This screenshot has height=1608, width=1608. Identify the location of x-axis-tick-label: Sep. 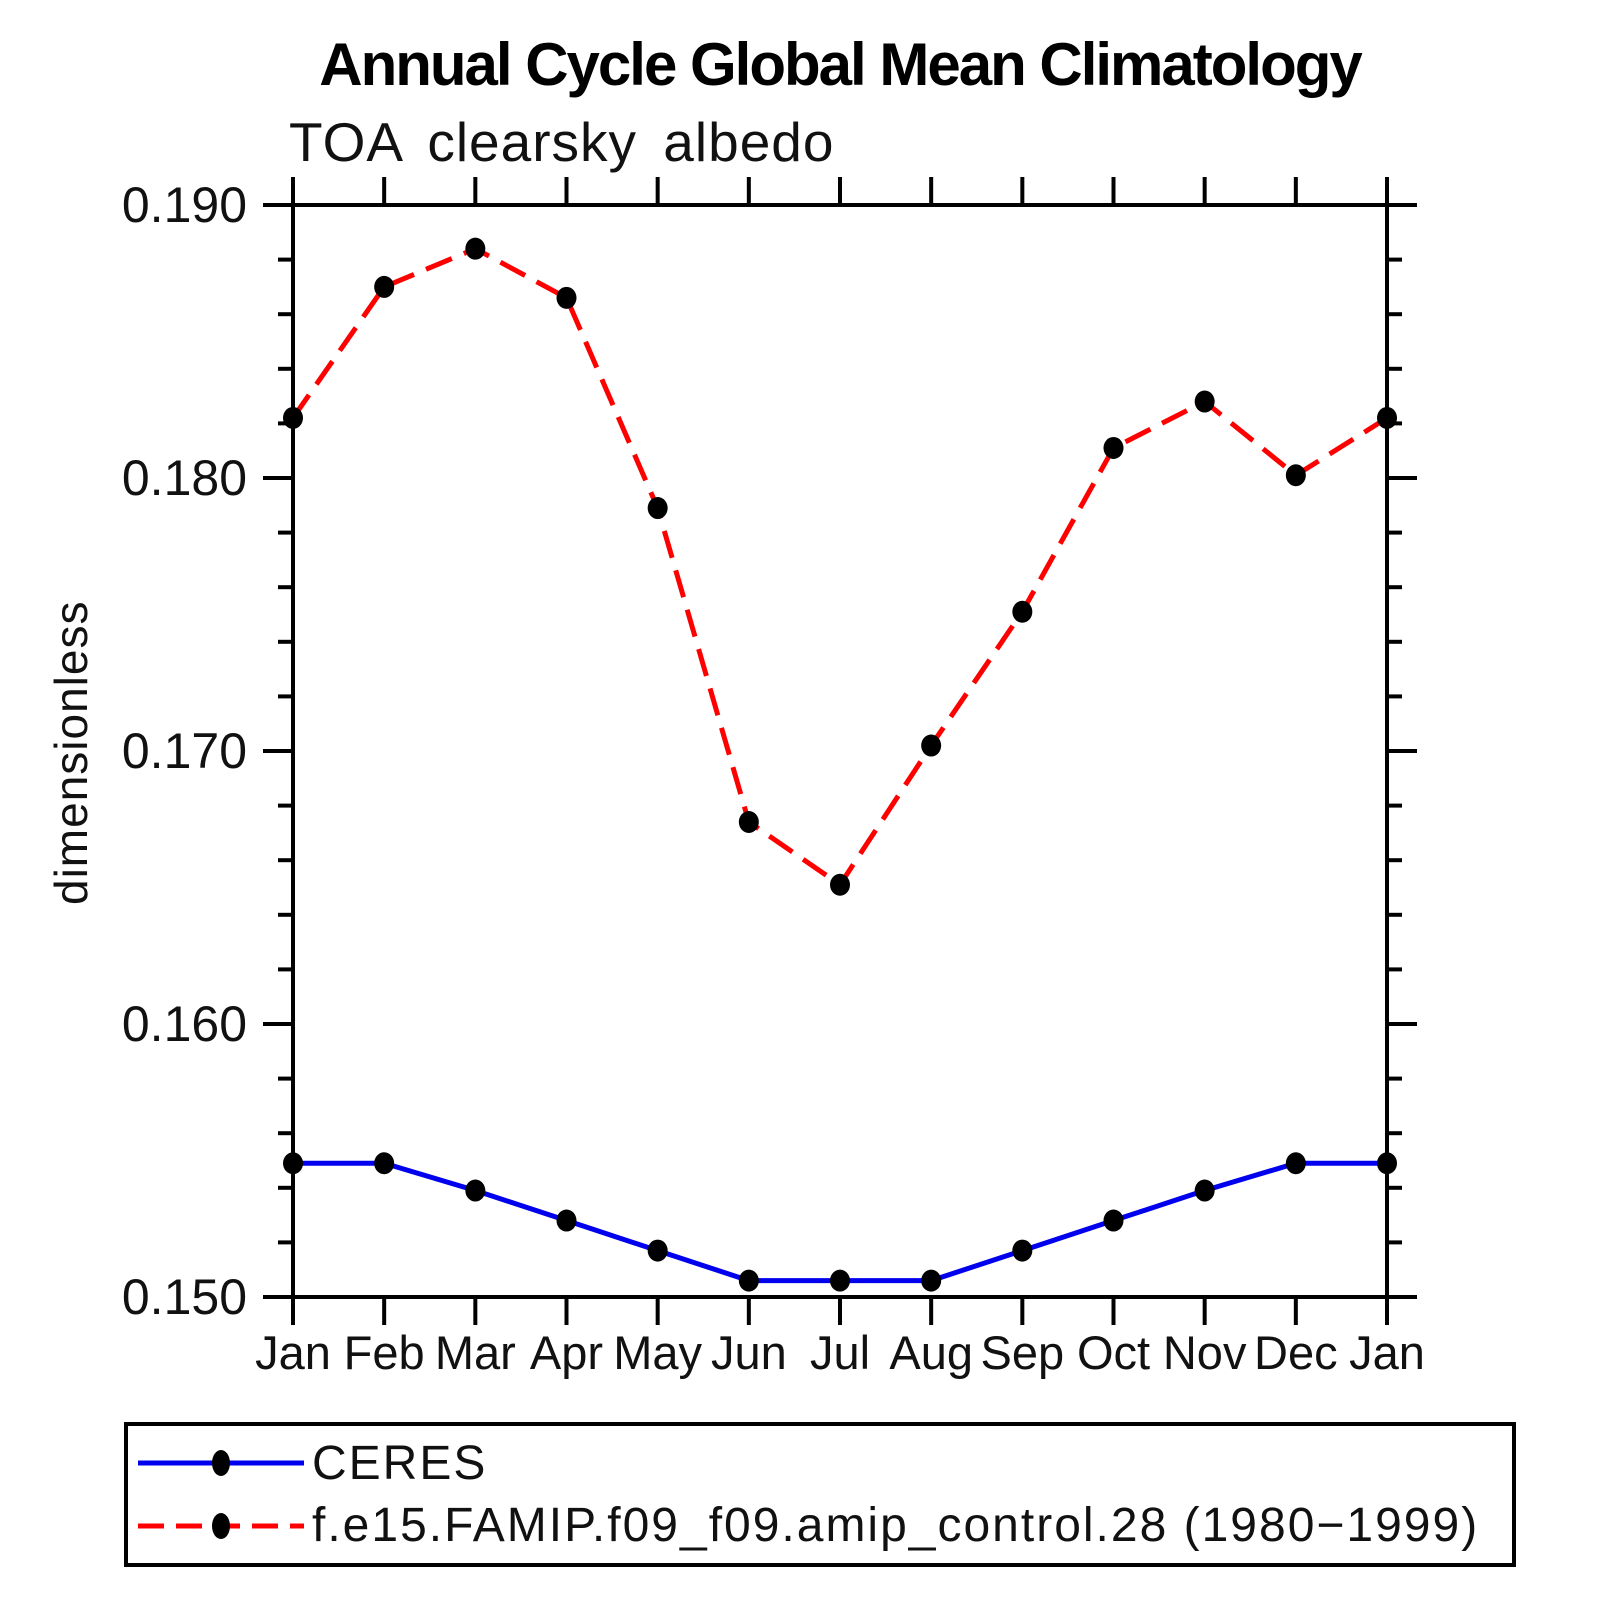
(1023, 1352).